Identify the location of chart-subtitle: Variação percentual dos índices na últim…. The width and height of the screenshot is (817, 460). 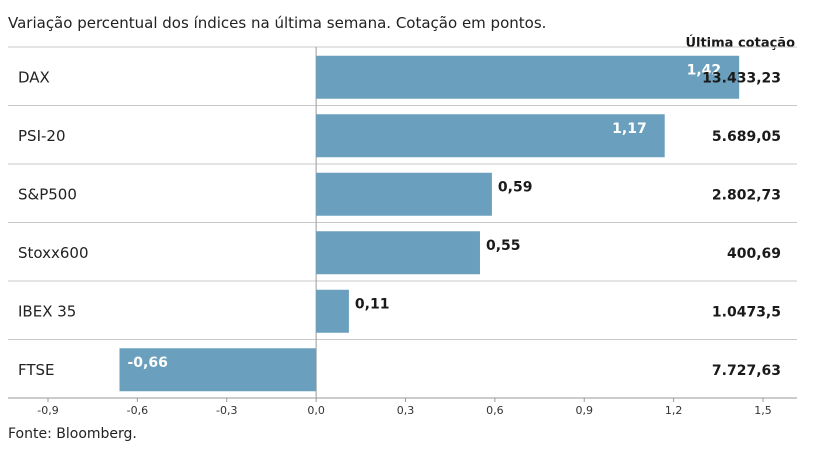
(277, 23).